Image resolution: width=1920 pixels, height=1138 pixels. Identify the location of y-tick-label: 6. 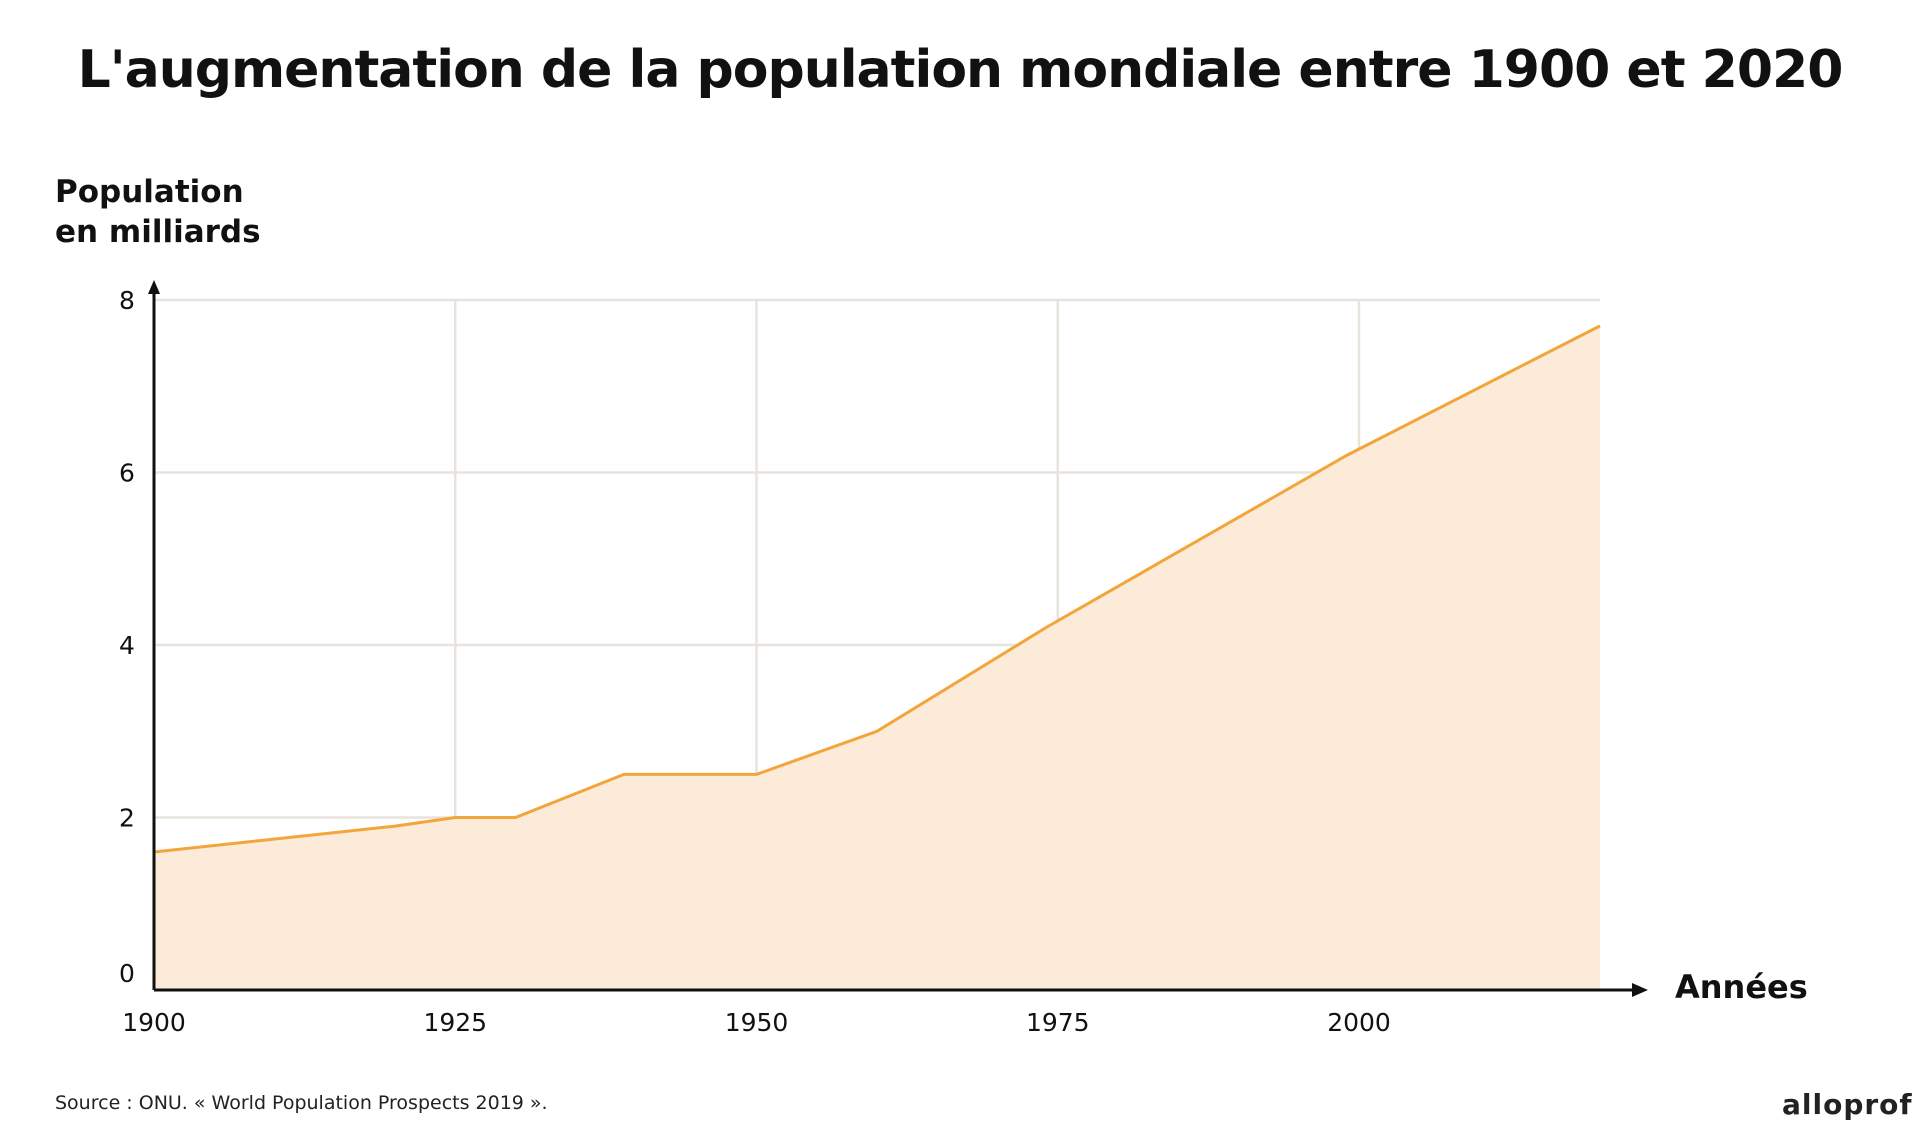
(127, 473).